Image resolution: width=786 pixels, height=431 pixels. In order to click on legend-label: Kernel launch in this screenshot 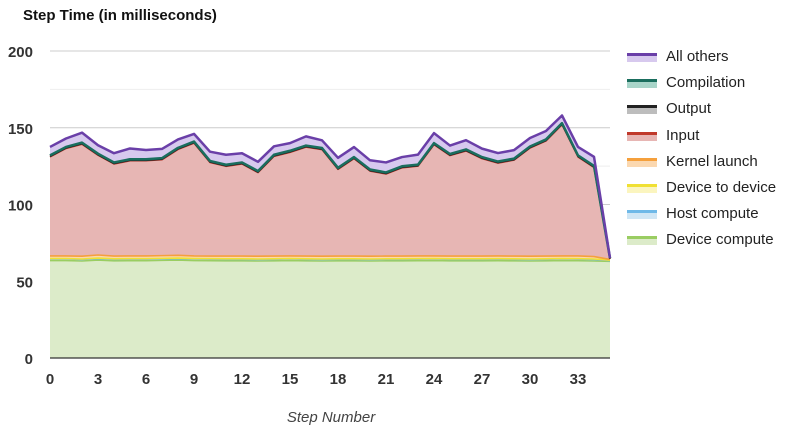, I will do `click(712, 161)`.